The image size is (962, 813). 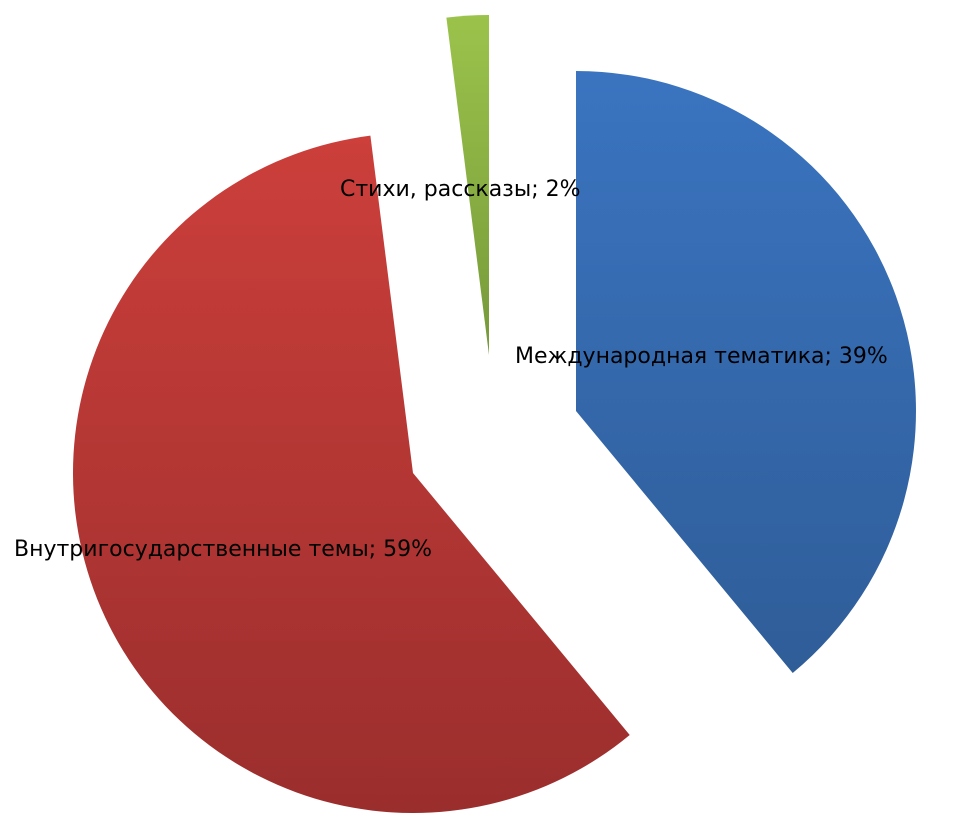 What do you see at coordinates (460, 189) in the screenshot?
I see `slice-label-poems-stories: Стихи, рассказы; 2%` at bounding box center [460, 189].